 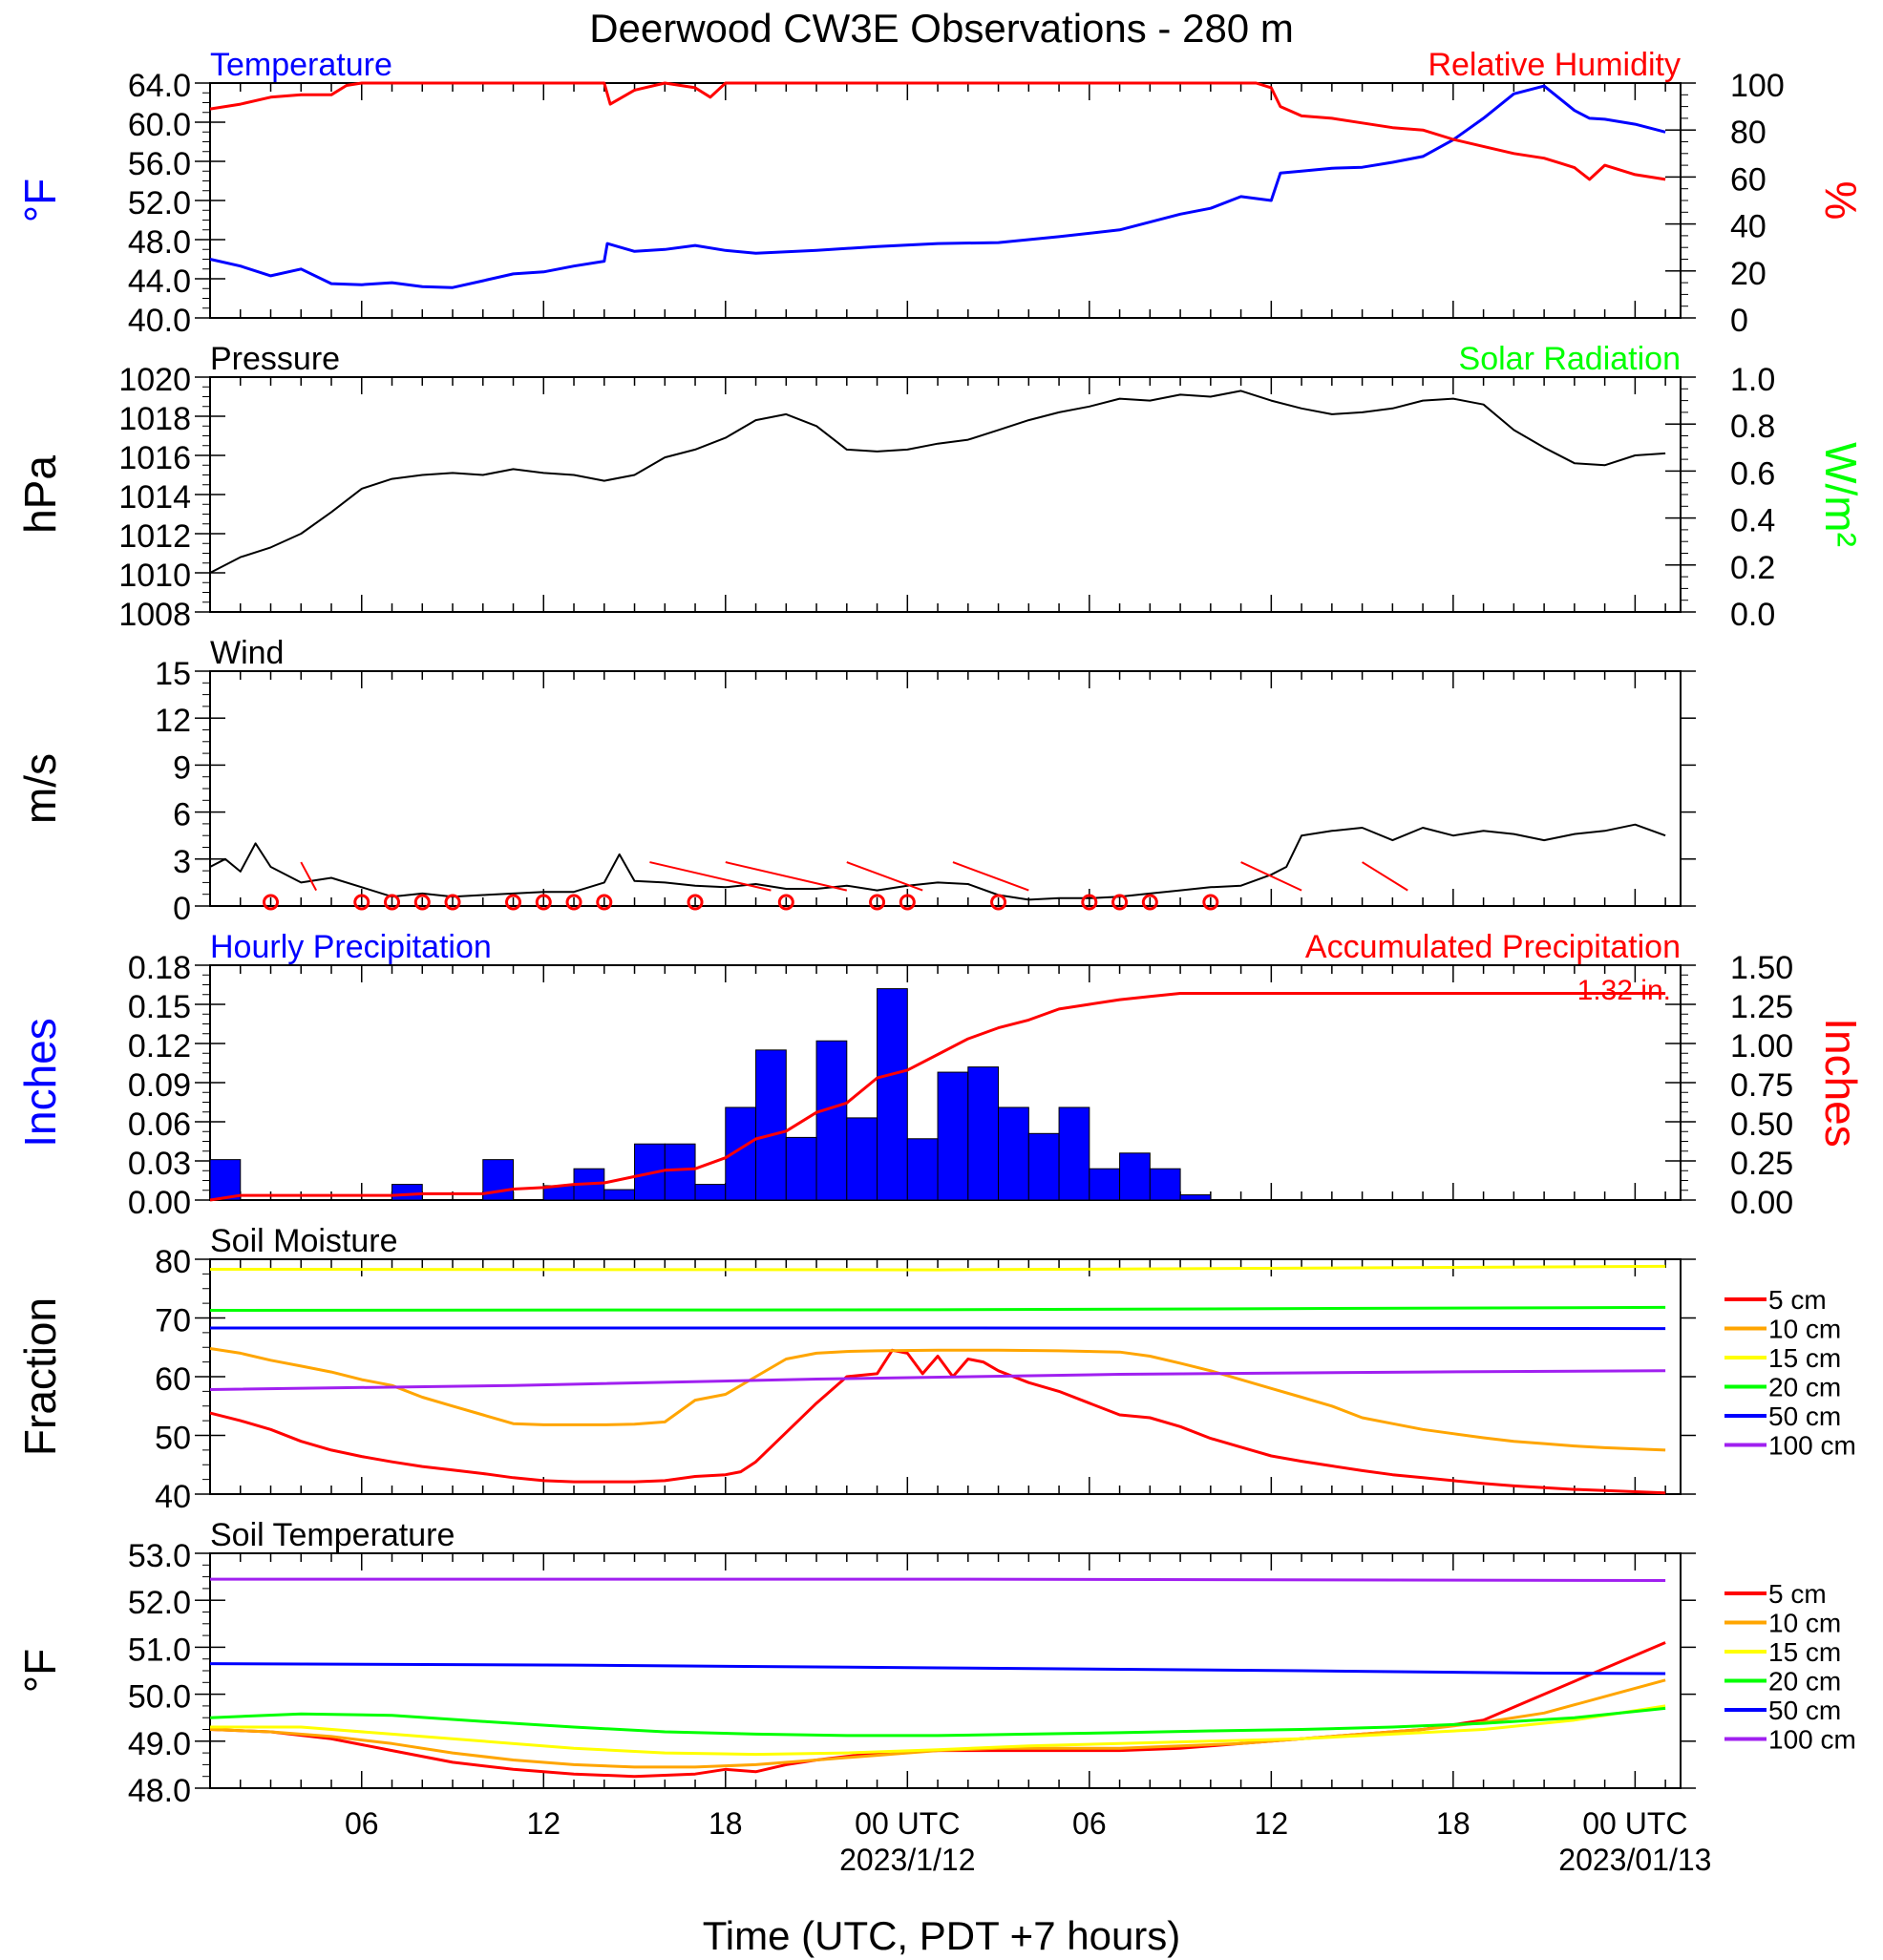 What do you see at coordinates (1634, 1823) in the screenshot?
I see `x-tick-label: 00 UTC` at bounding box center [1634, 1823].